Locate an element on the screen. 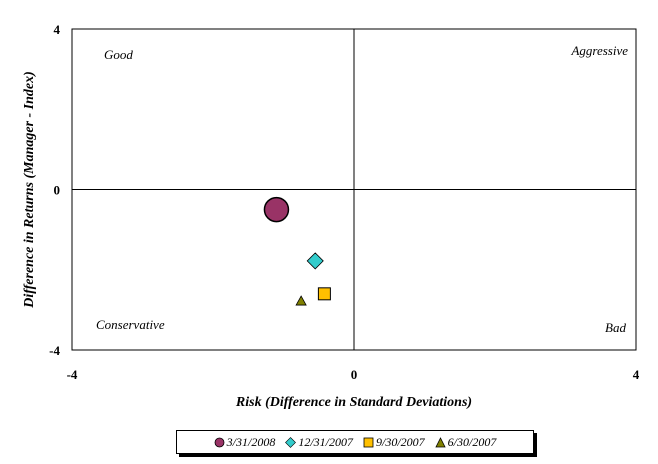 This screenshot has height=464, width=658. legend-item-6-30-2007: 6/30/2007 is located at coordinates (466, 442).